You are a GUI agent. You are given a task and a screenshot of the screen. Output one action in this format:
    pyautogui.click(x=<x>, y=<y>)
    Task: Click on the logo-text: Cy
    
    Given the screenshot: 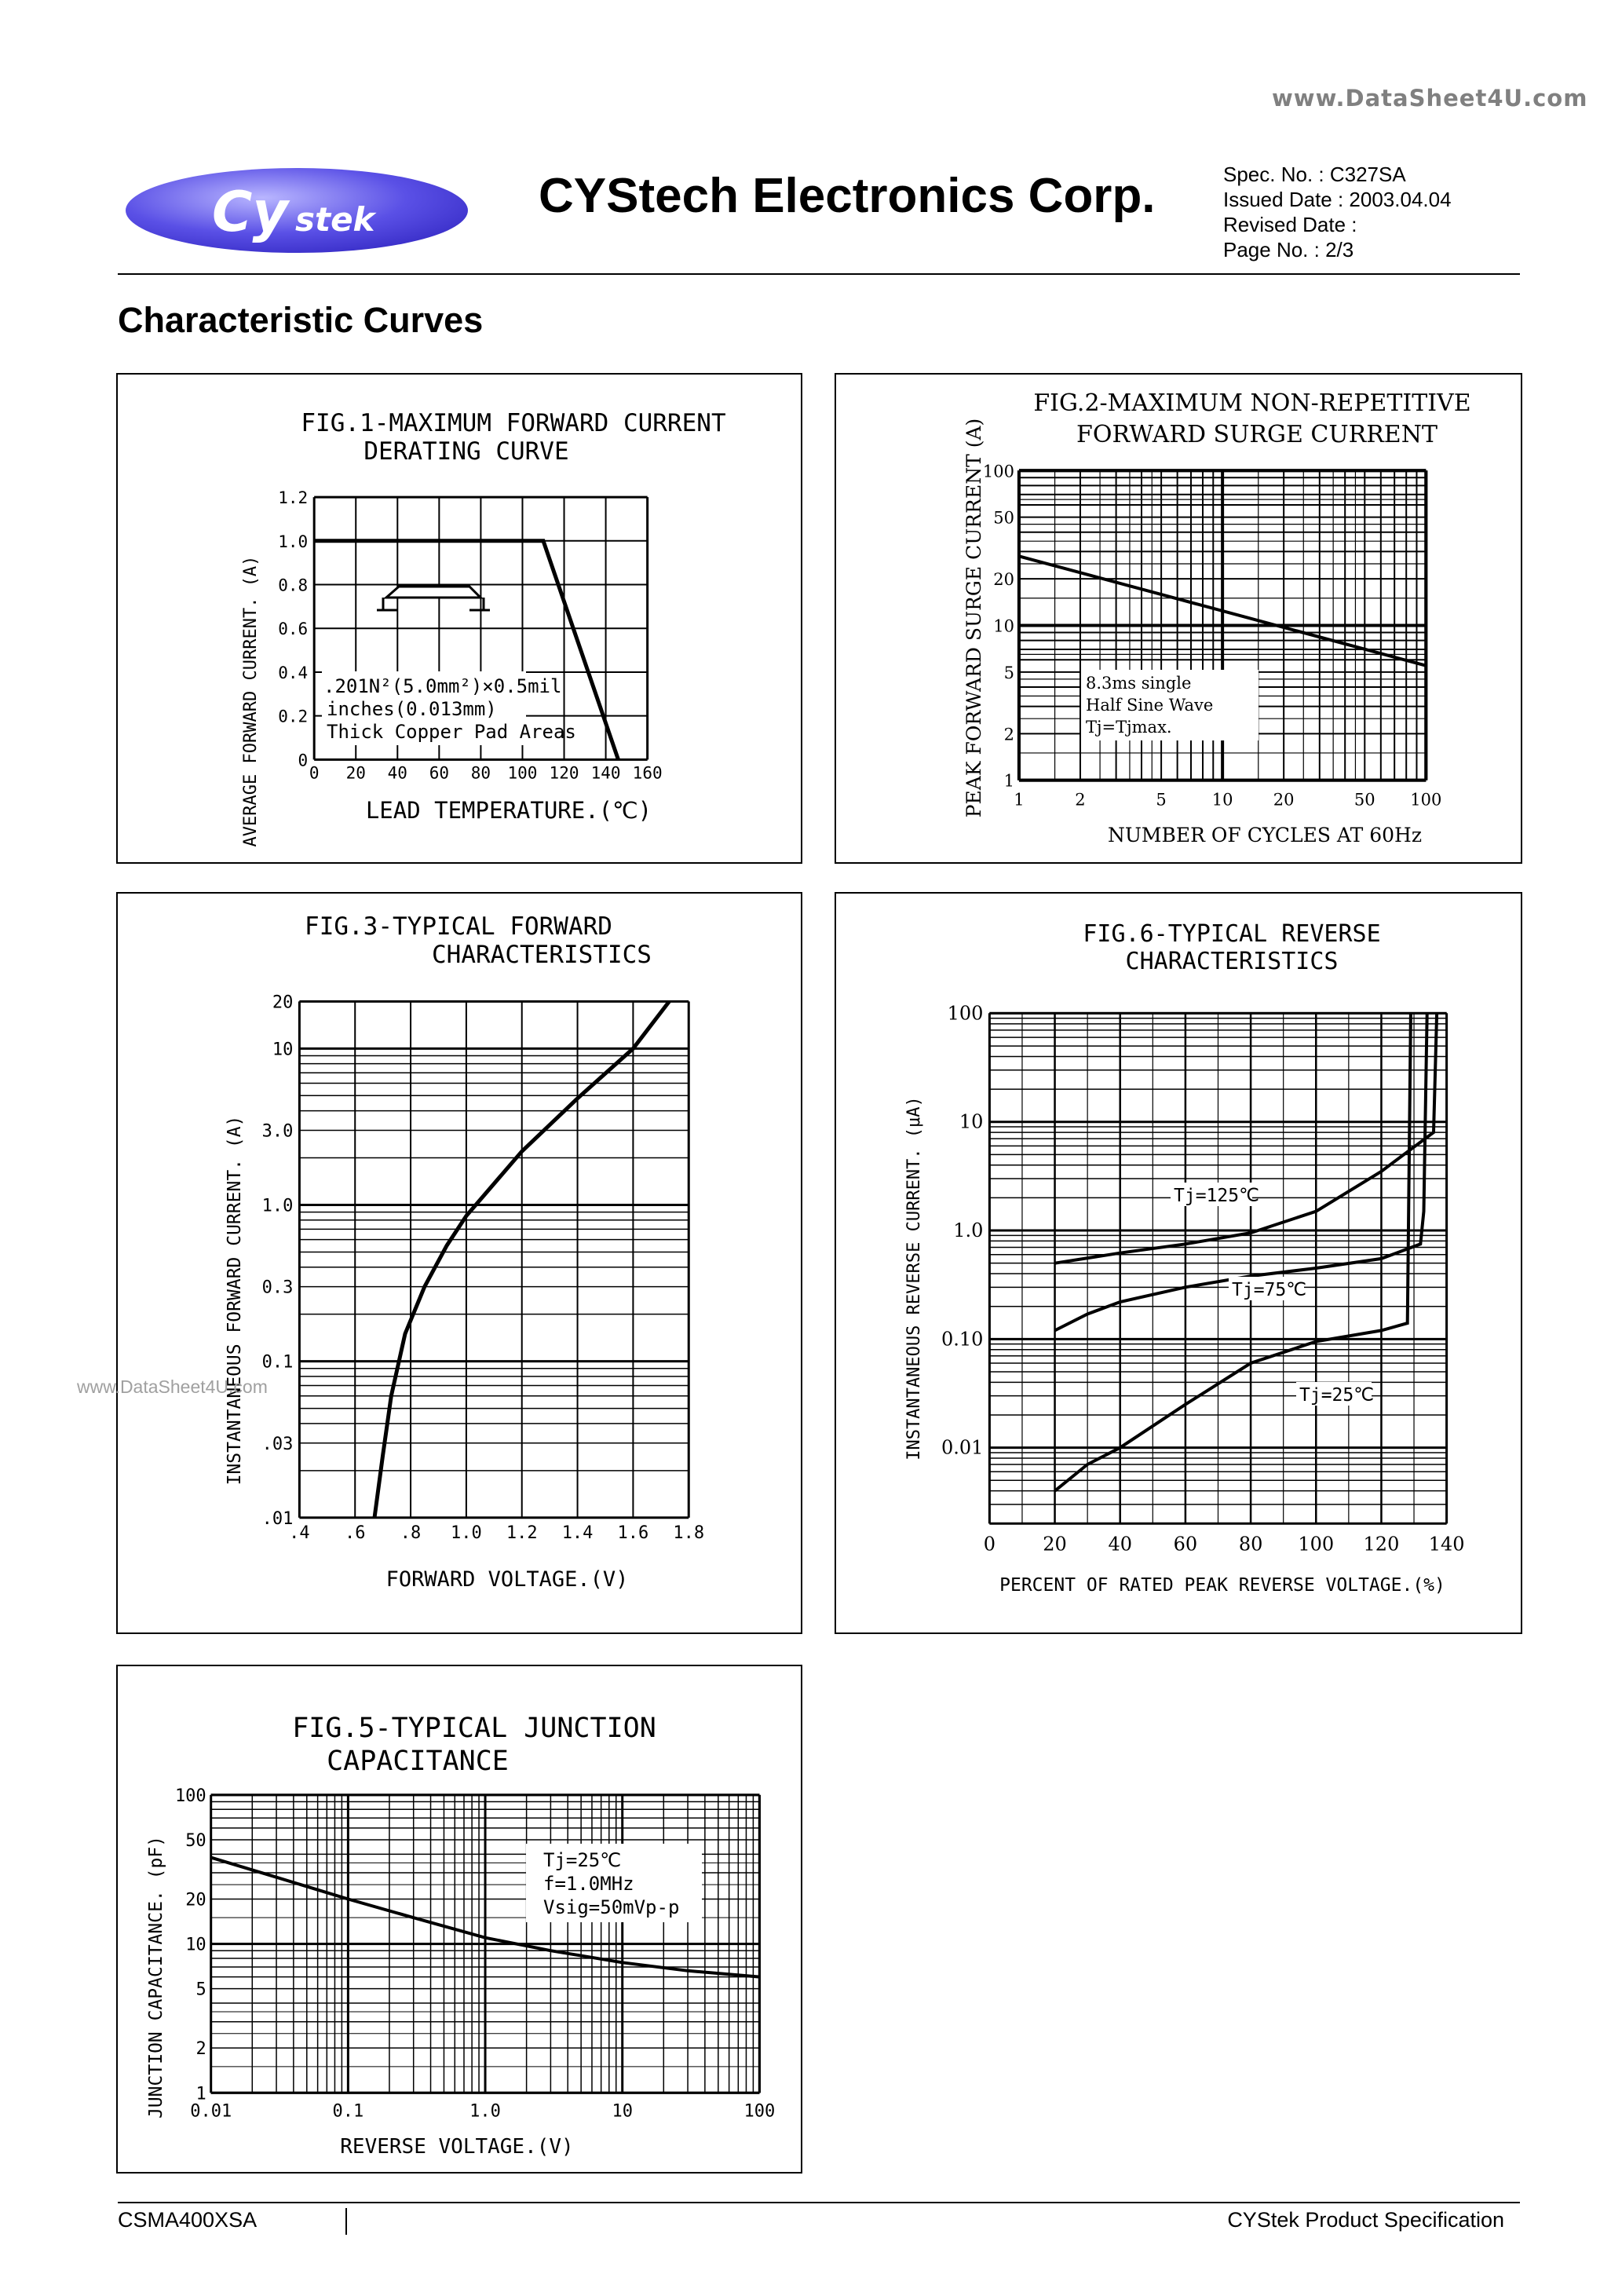 What is the action you would take?
    pyautogui.click(x=251, y=212)
    